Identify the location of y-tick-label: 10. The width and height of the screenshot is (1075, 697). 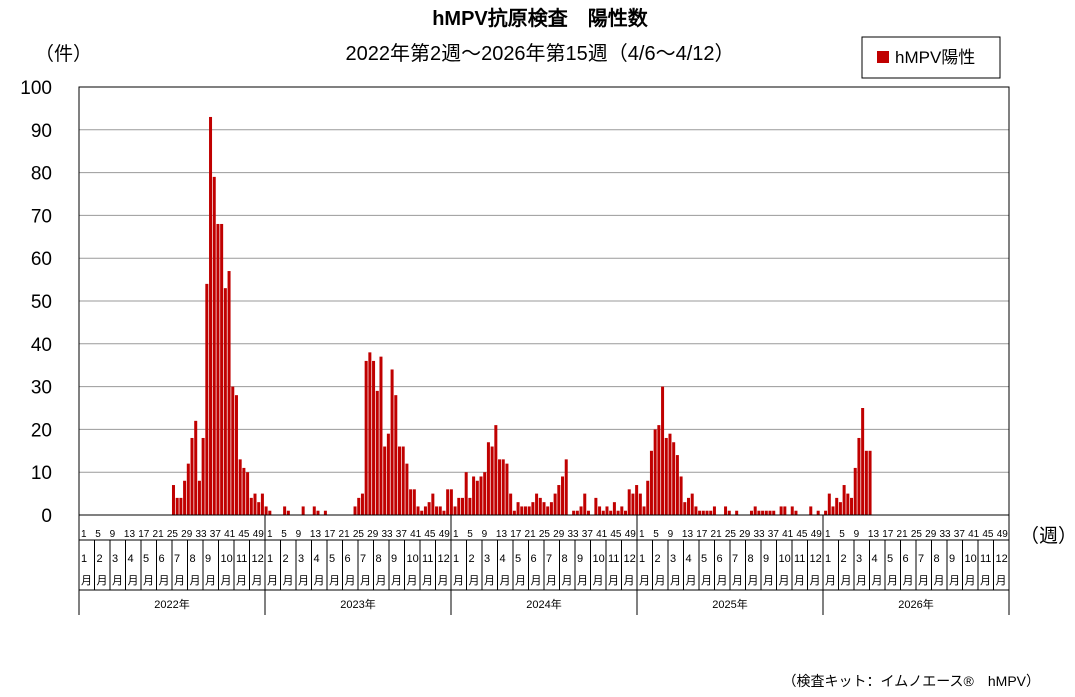
(41, 473).